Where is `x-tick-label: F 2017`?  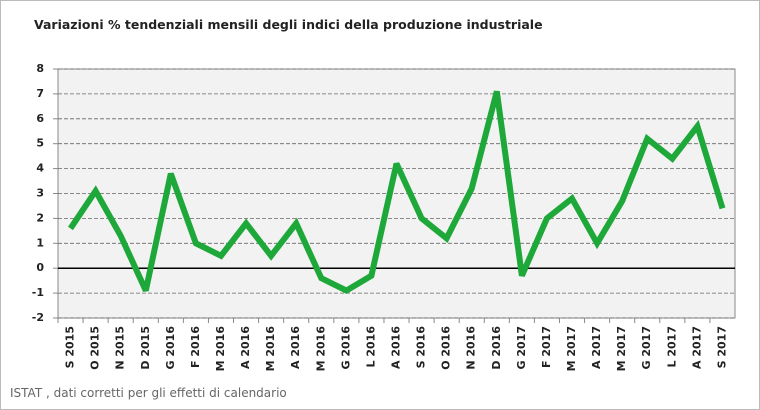
x-tick-label: F 2017 is located at coordinates (546, 347).